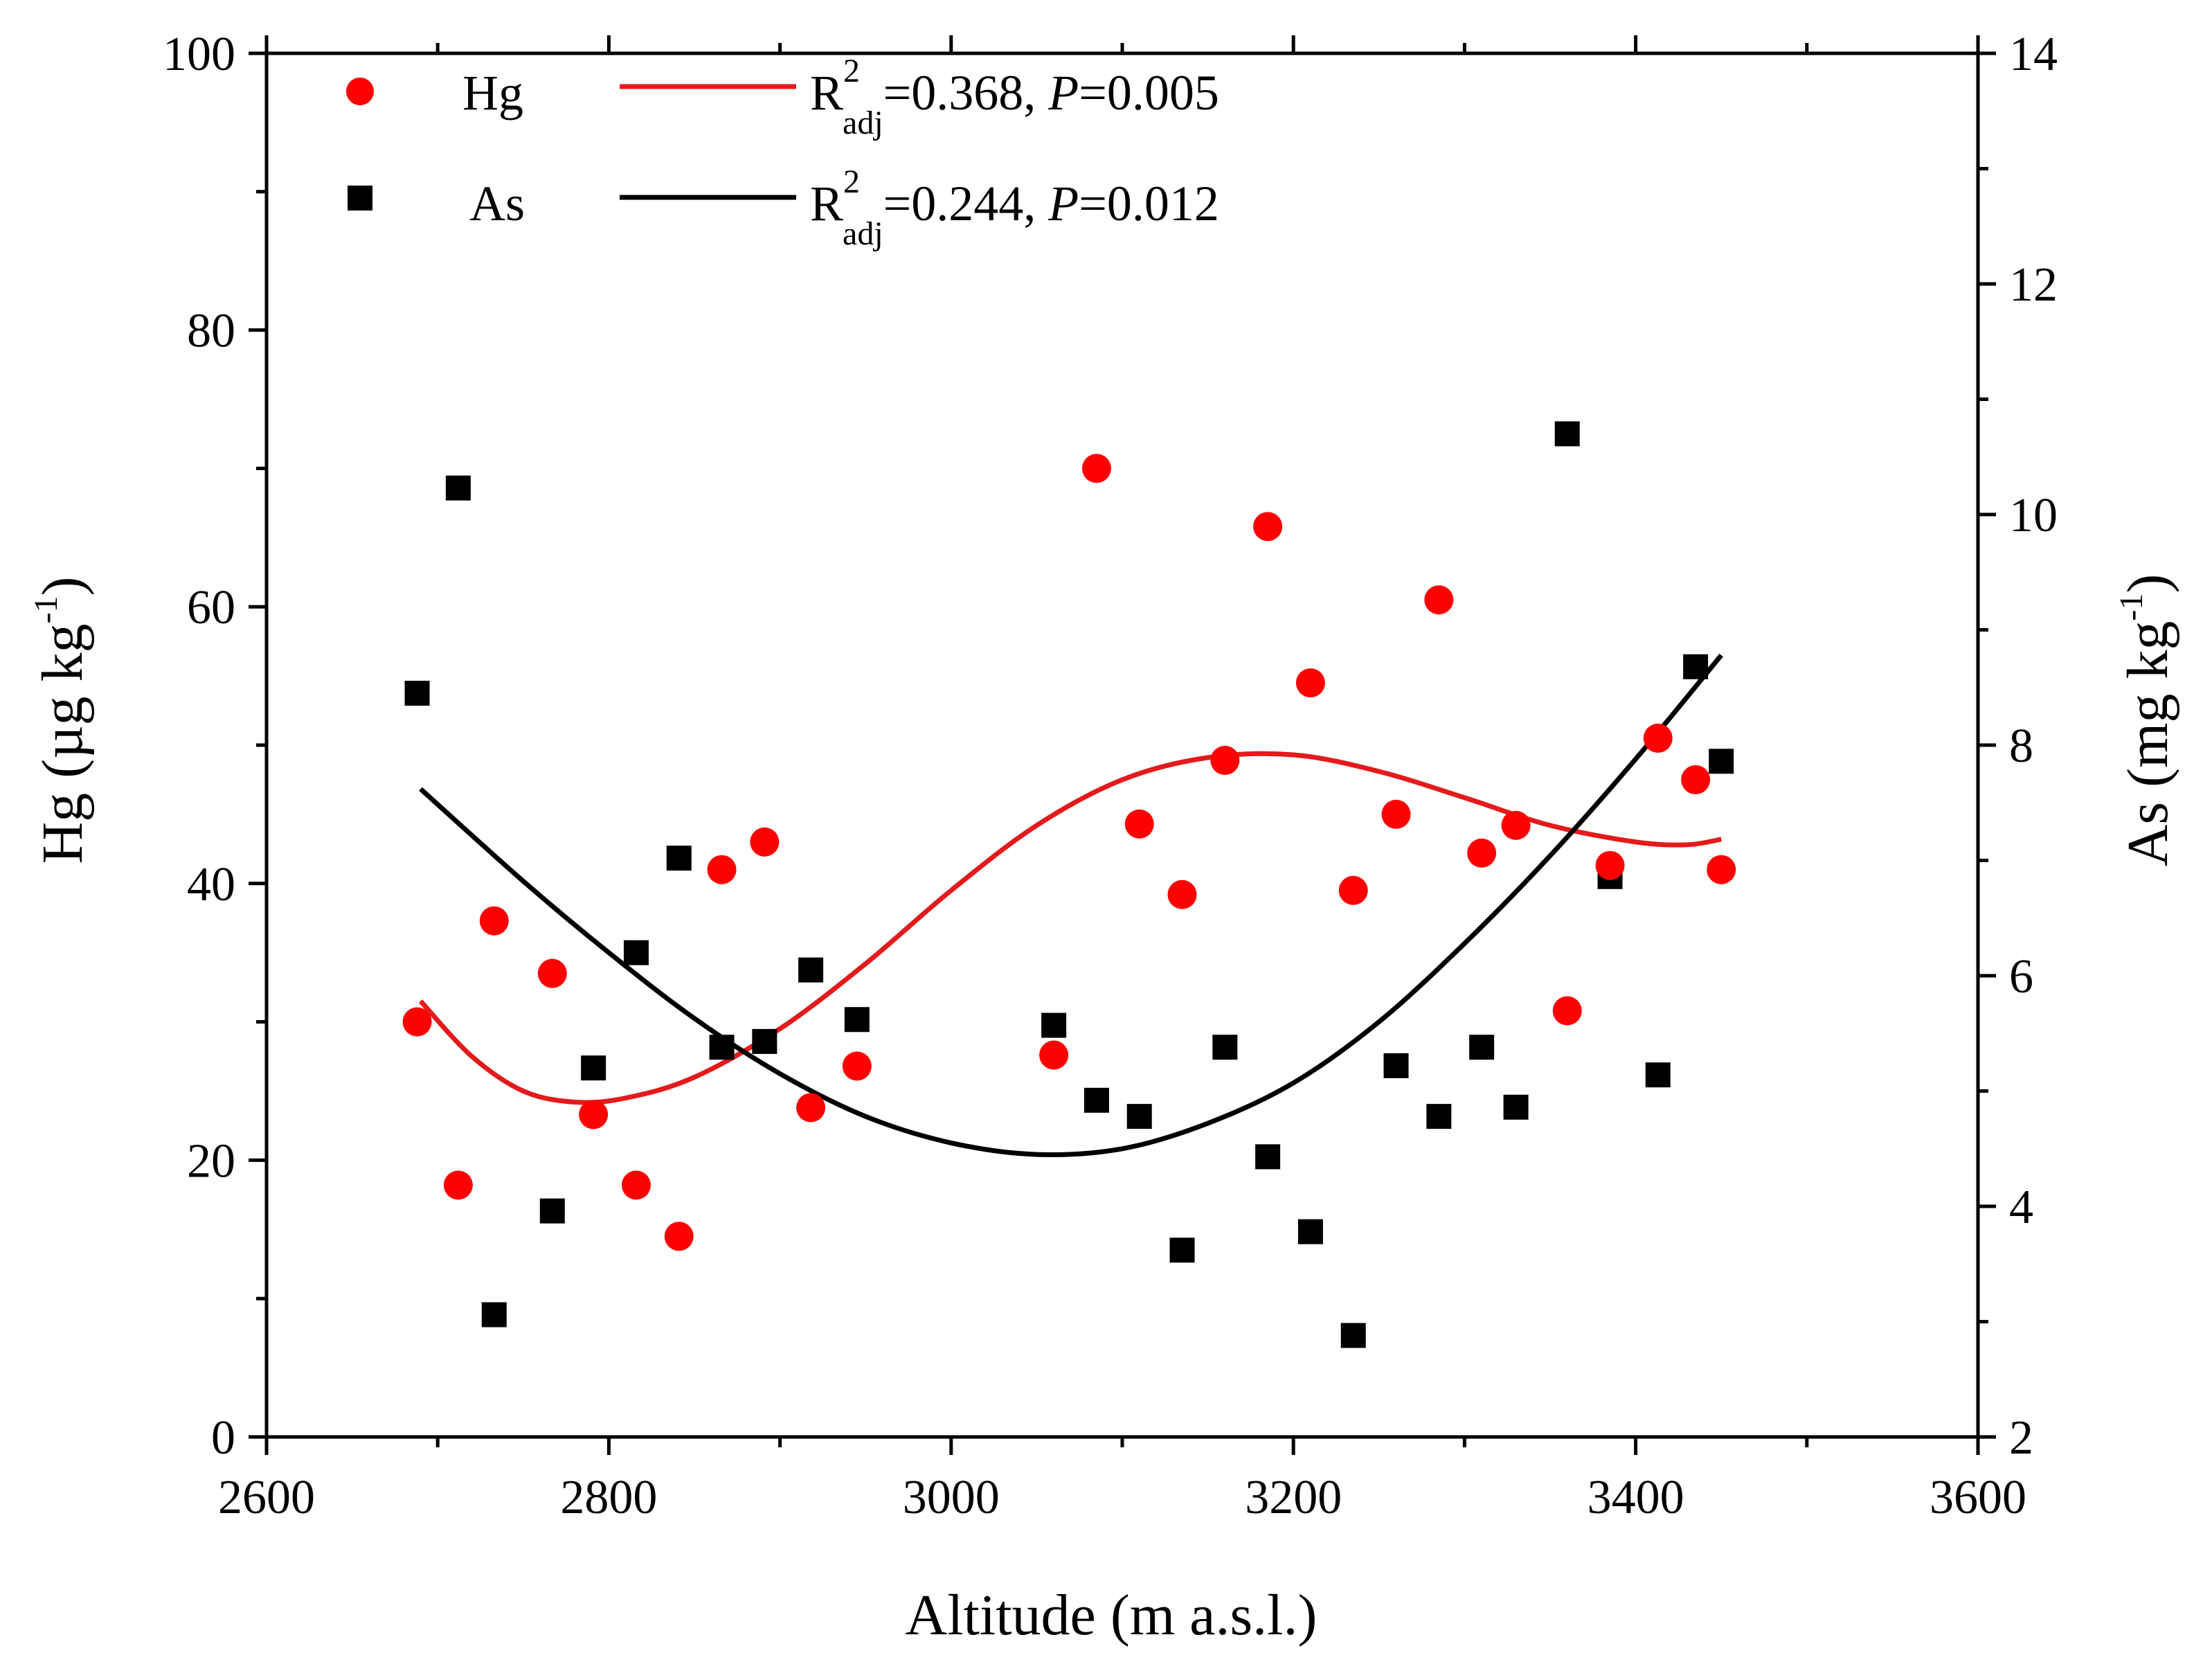 The height and width of the screenshot is (1671, 2212). What do you see at coordinates (223, 1438) in the screenshot?
I see `left-tick-label: 0` at bounding box center [223, 1438].